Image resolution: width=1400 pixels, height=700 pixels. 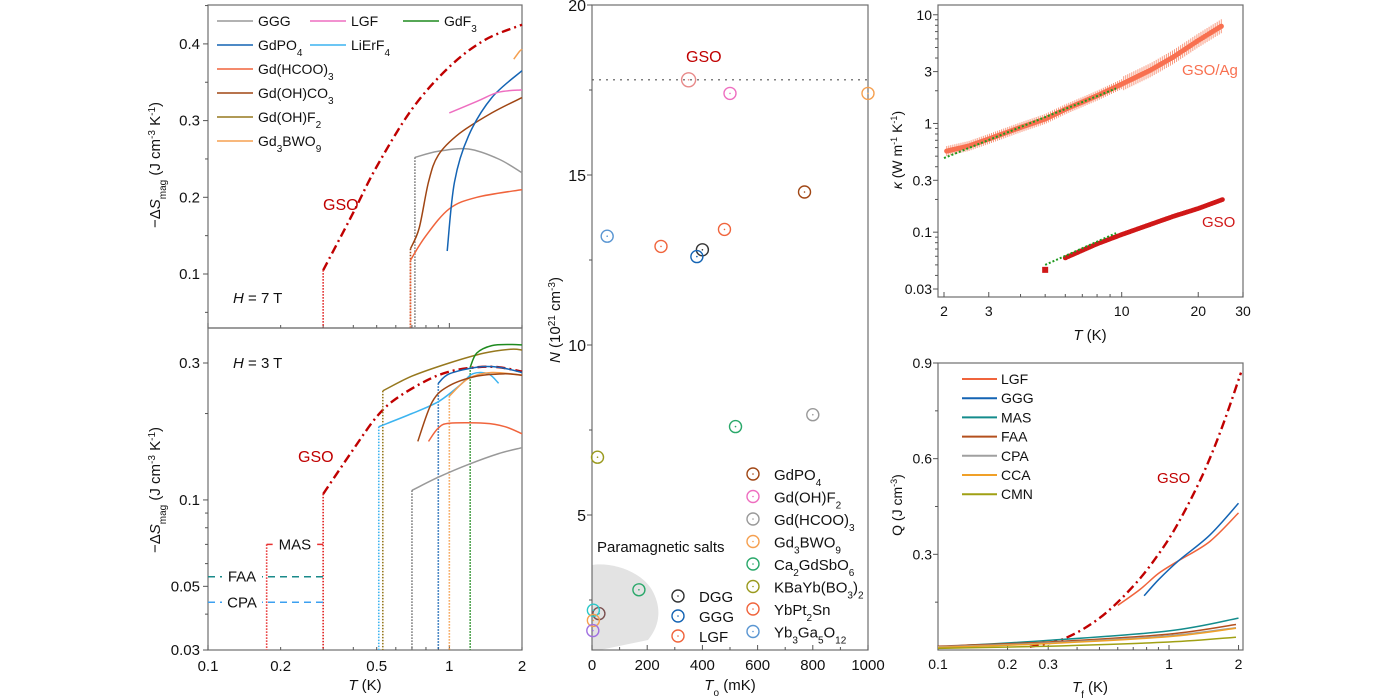 I want to click on legend-label: LiErF4, so click(x=370, y=48).